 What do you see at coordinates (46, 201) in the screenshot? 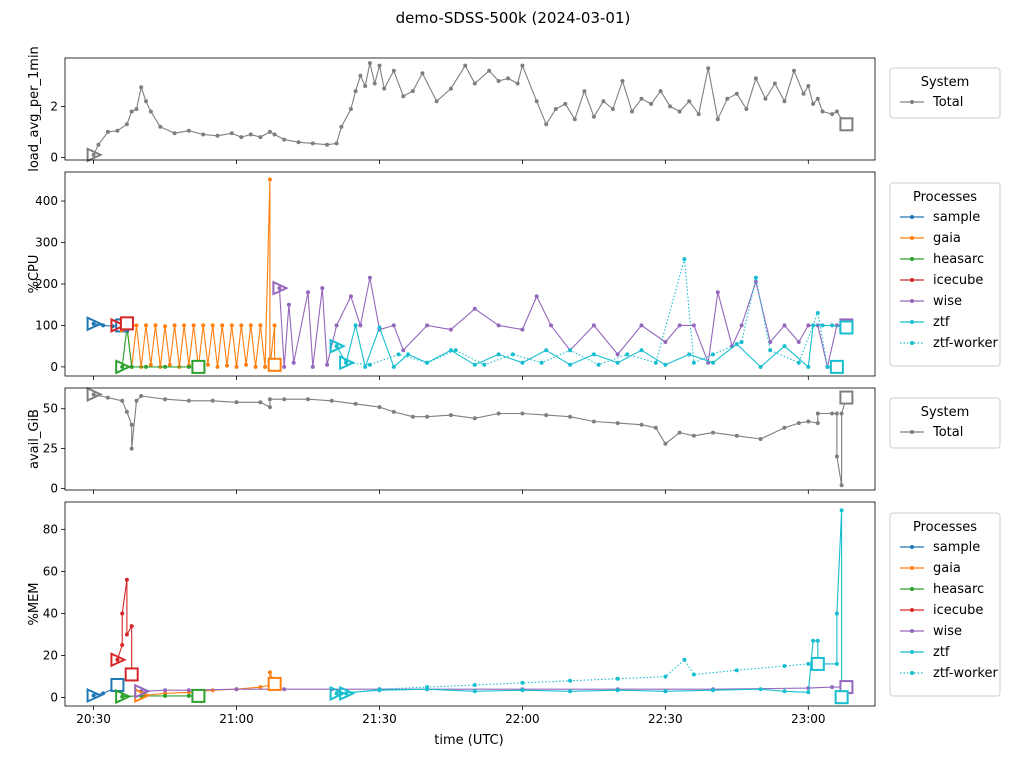
I see `y-tick-label: 400` at bounding box center [46, 201].